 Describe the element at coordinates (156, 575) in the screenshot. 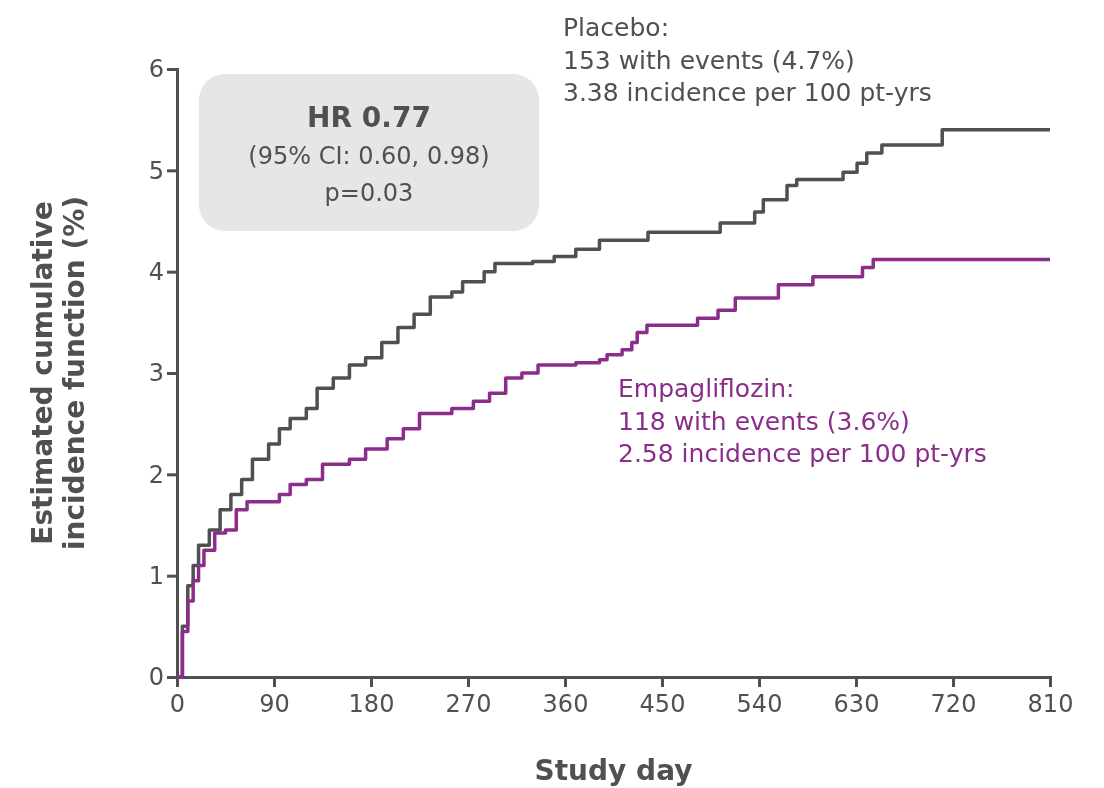

I see `y-tick-label: 1` at that location.